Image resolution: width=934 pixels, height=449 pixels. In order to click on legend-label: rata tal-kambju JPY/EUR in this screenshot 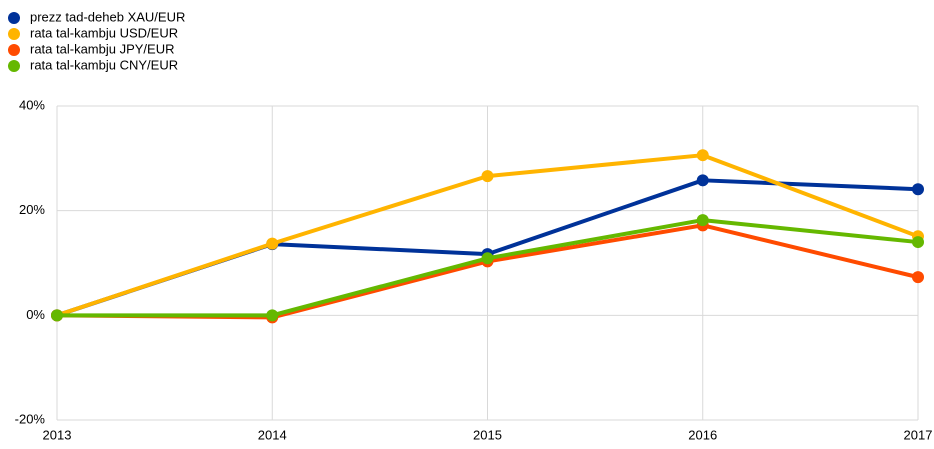, I will do `click(102, 48)`.